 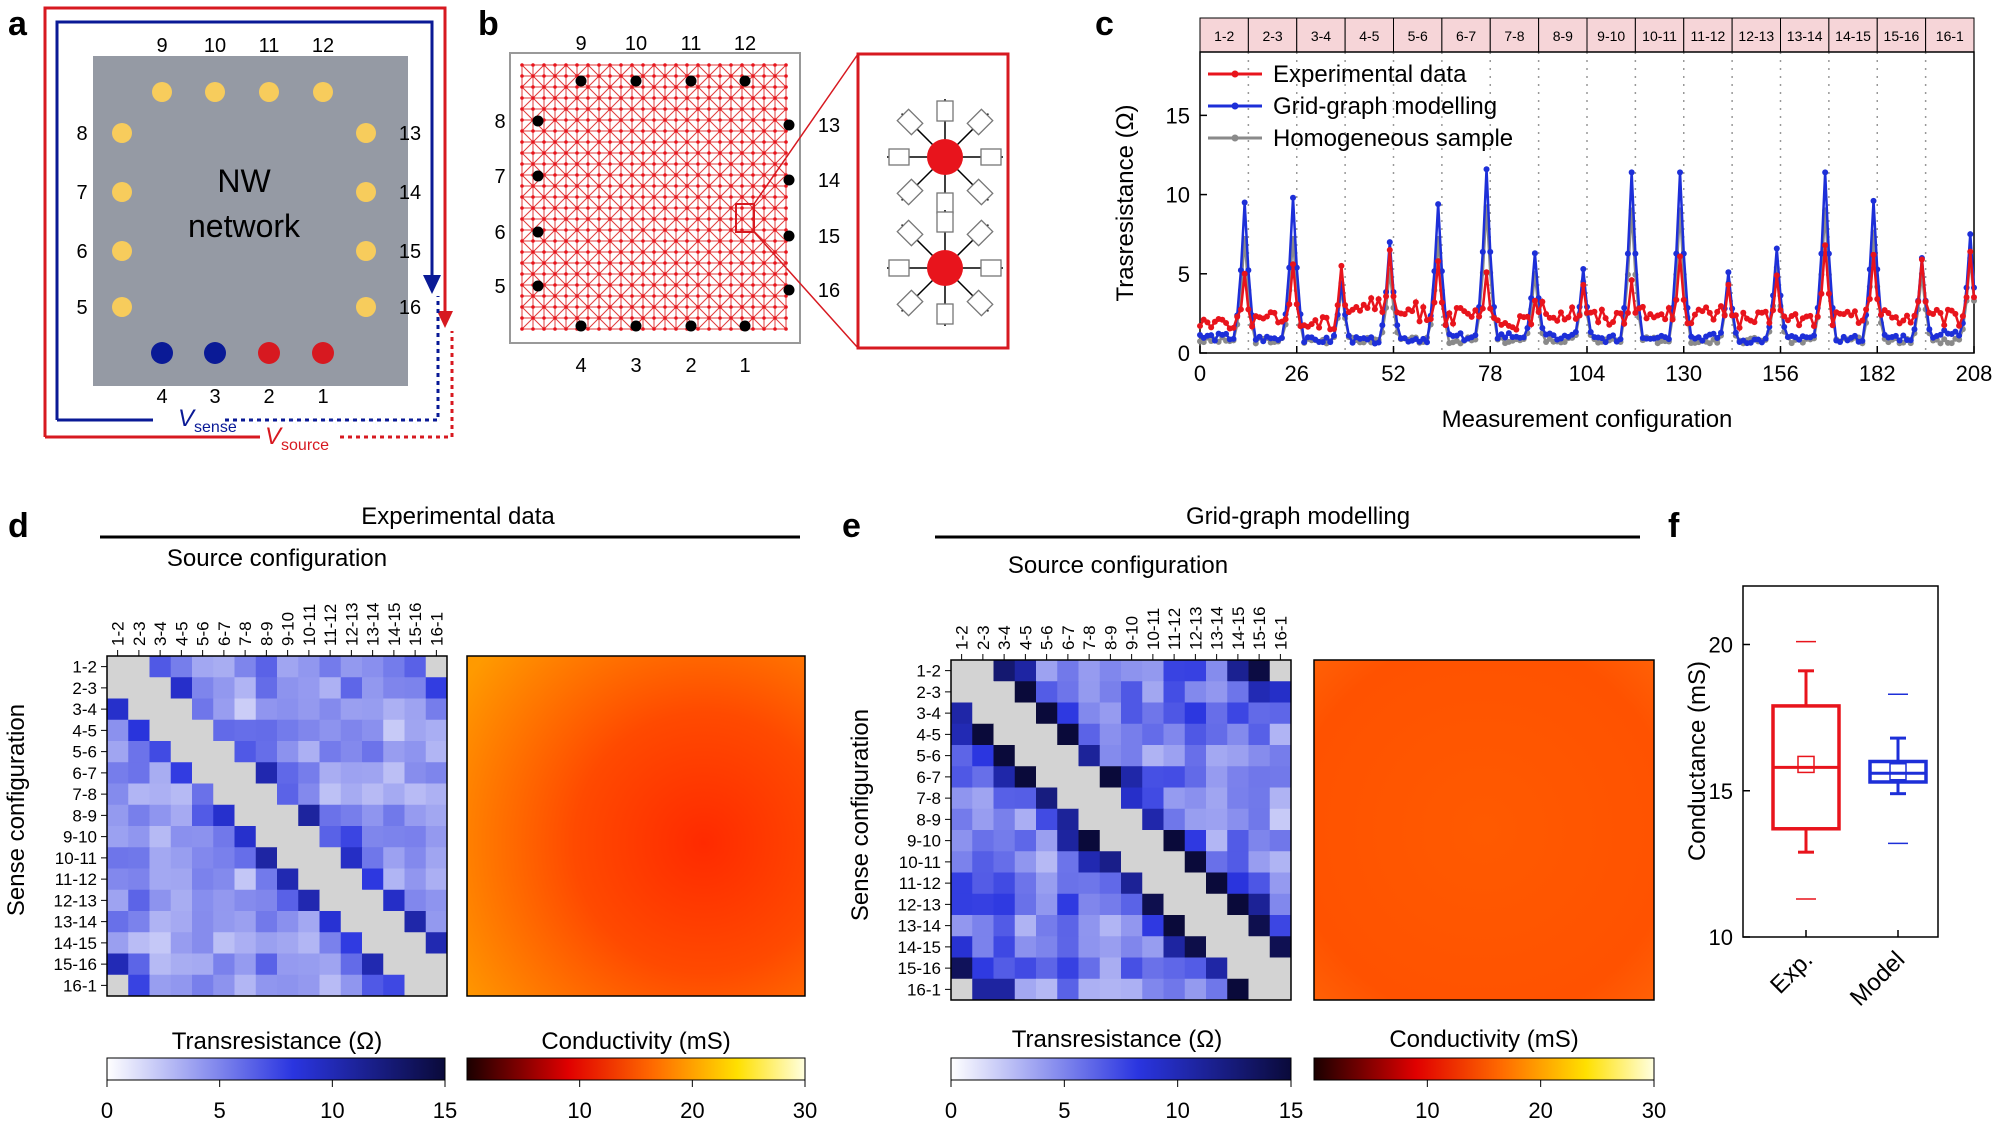 What do you see at coordinates (330, 625) in the screenshot?
I see `source-label-11-12: 11-12` at bounding box center [330, 625].